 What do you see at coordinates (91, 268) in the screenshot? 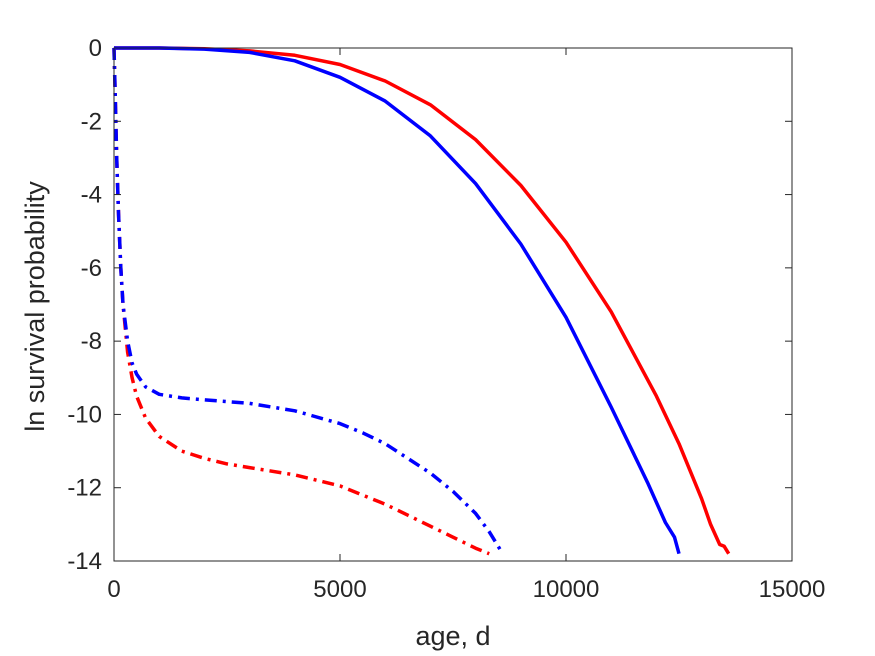
I see `y-tick-label: -6` at bounding box center [91, 268].